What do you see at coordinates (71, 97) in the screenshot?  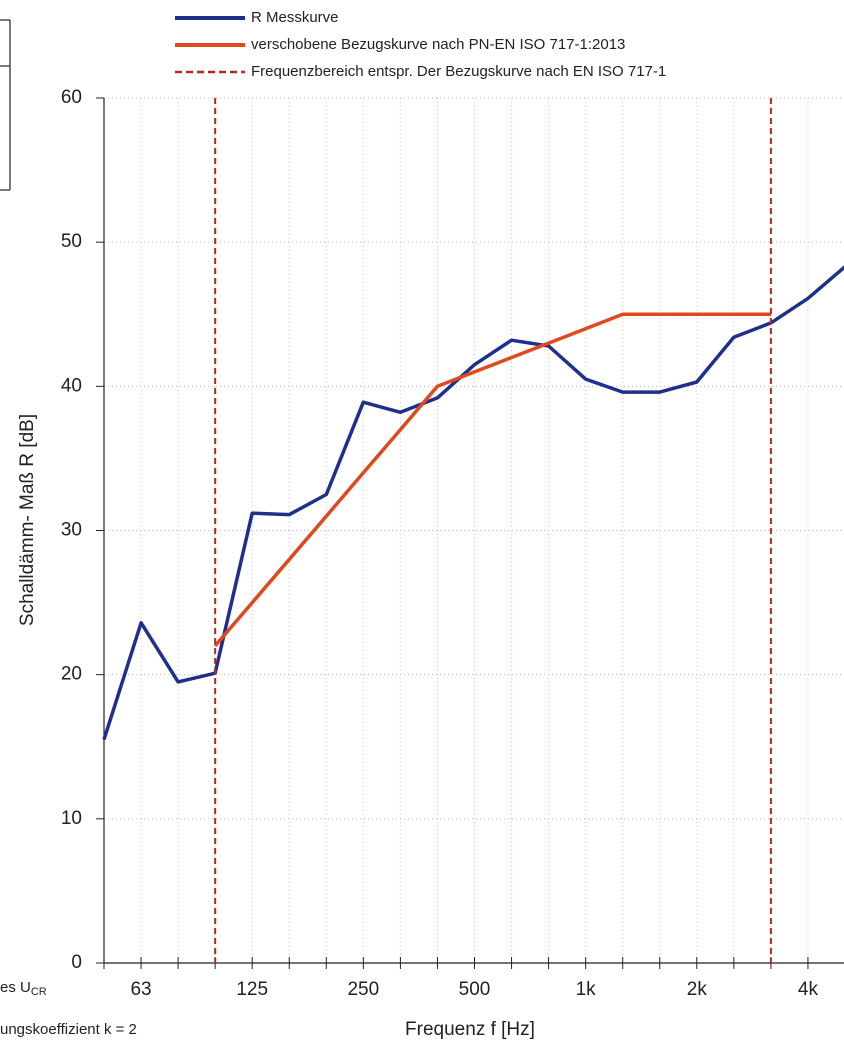 I see `y-tick-label: 60` at bounding box center [71, 97].